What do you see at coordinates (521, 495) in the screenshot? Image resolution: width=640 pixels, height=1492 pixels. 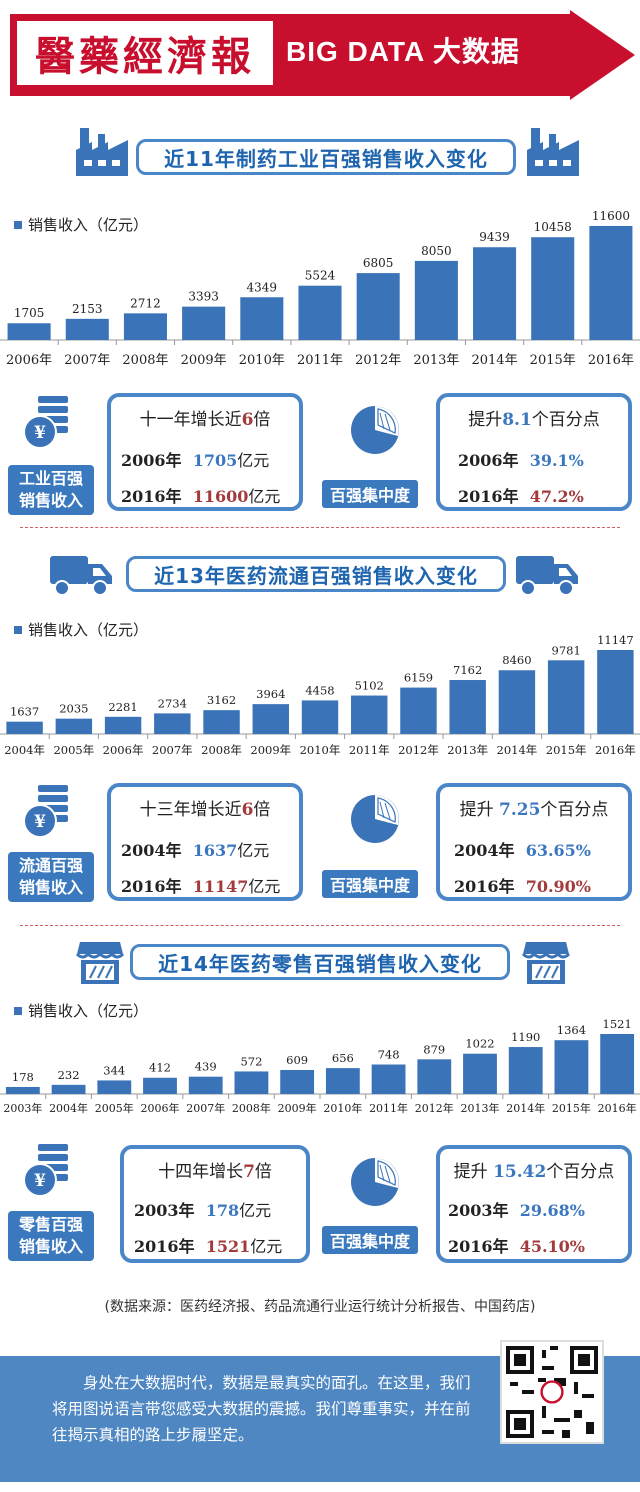 I see `concentration-row: 2016年 47.2%` at bounding box center [521, 495].